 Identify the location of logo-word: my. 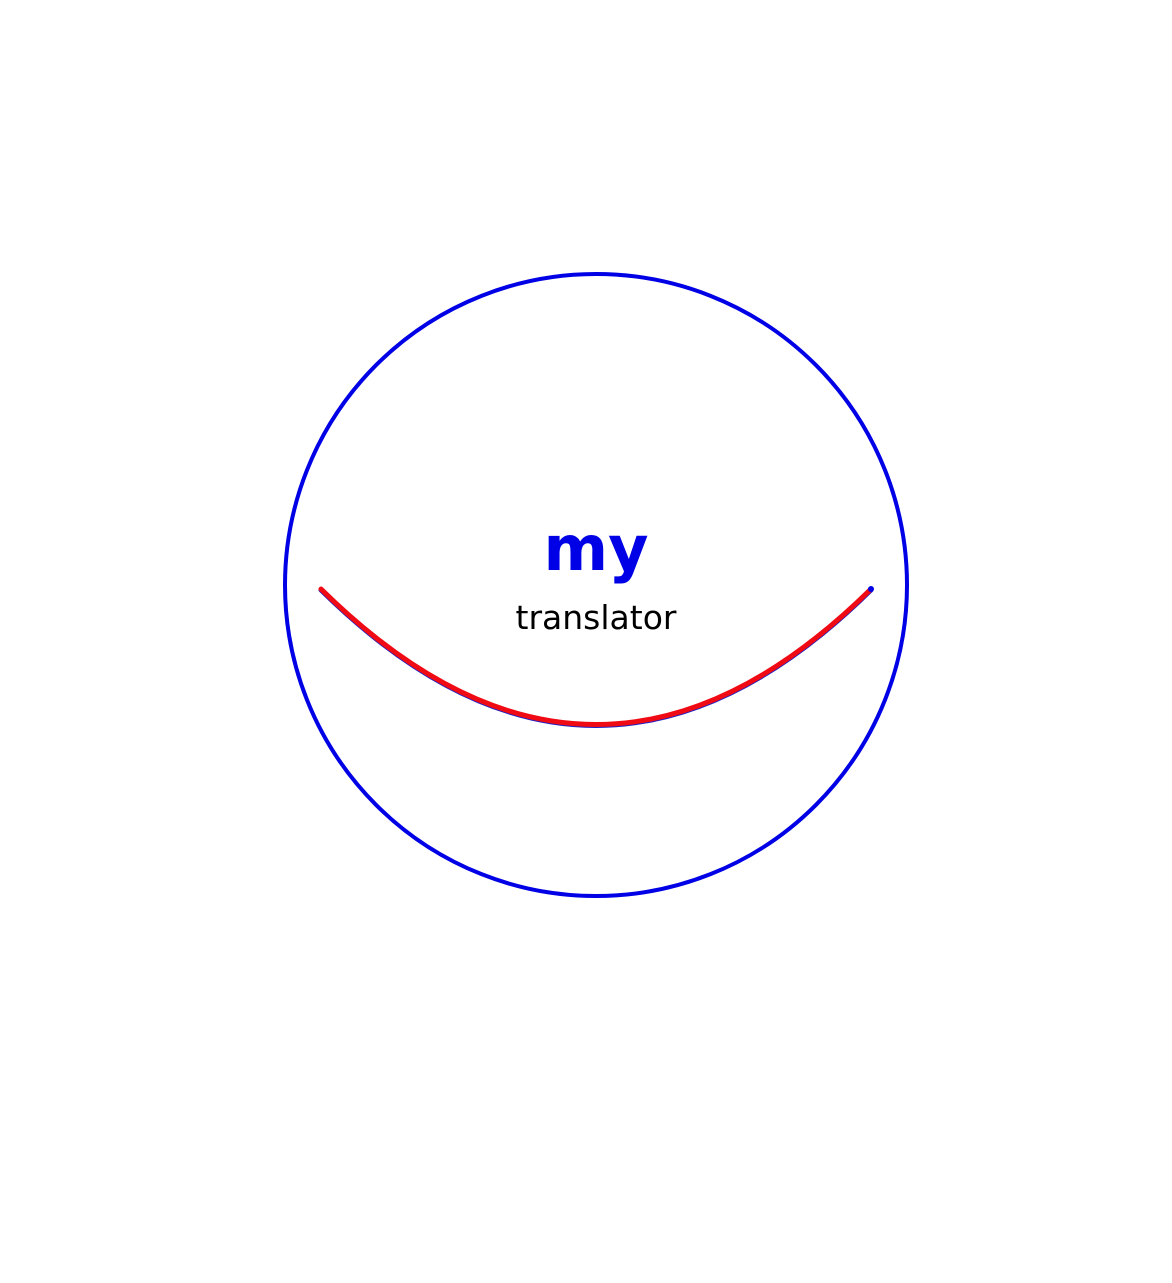
(595, 548).